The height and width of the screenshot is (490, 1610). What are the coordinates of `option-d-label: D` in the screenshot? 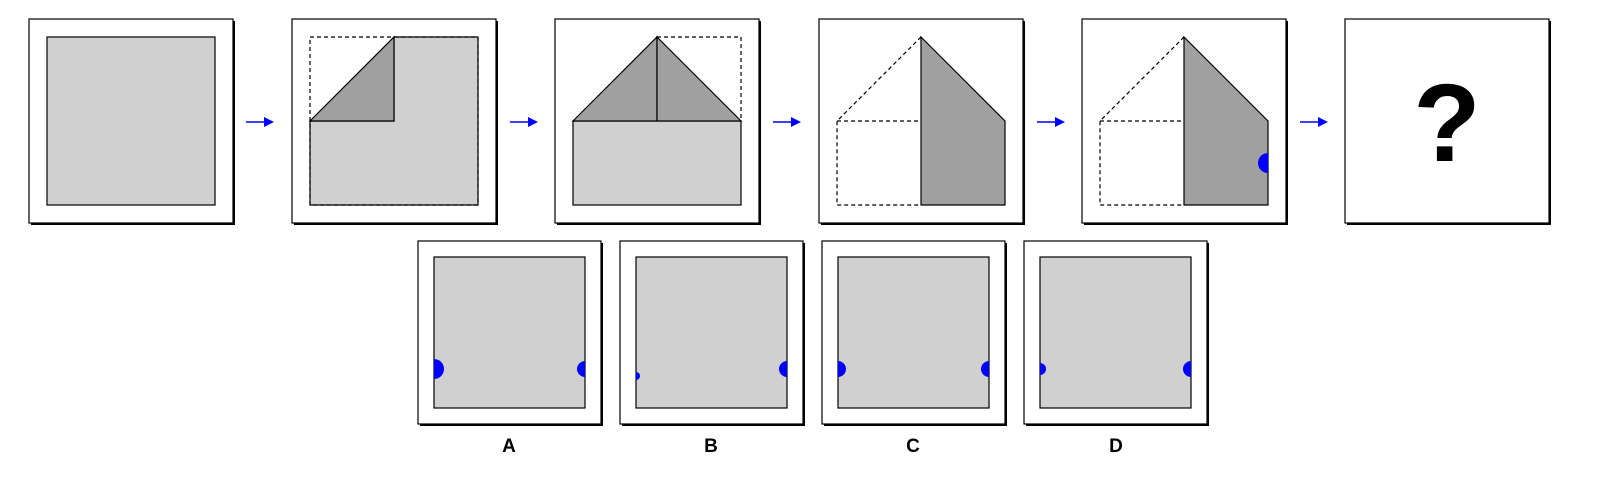 It's located at (1116, 446).